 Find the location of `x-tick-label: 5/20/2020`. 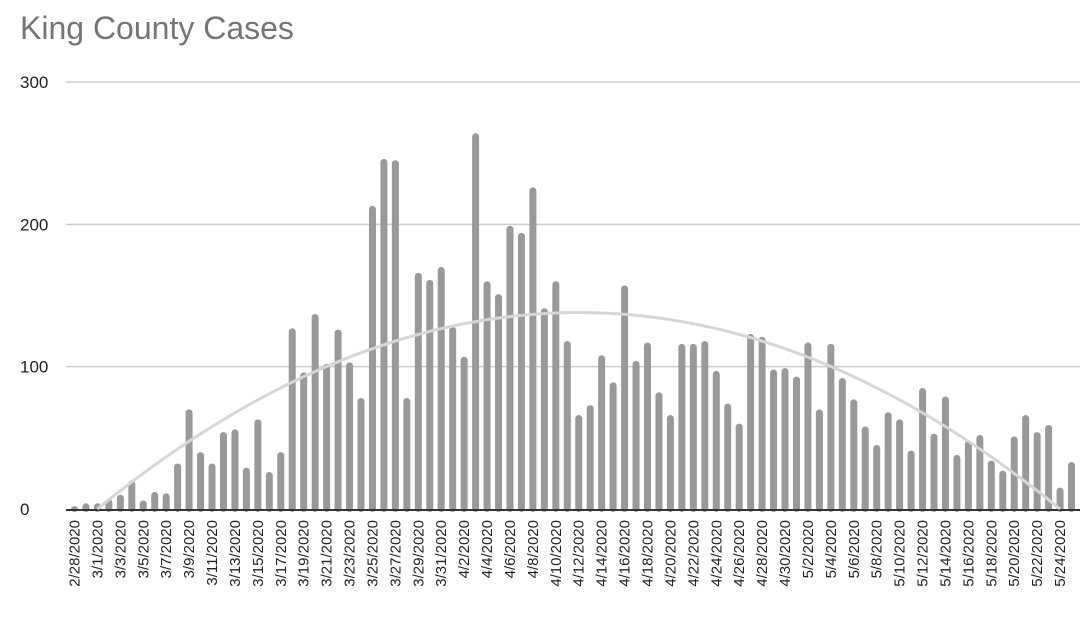

x-tick-label: 5/20/2020 is located at coordinates (1014, 553).